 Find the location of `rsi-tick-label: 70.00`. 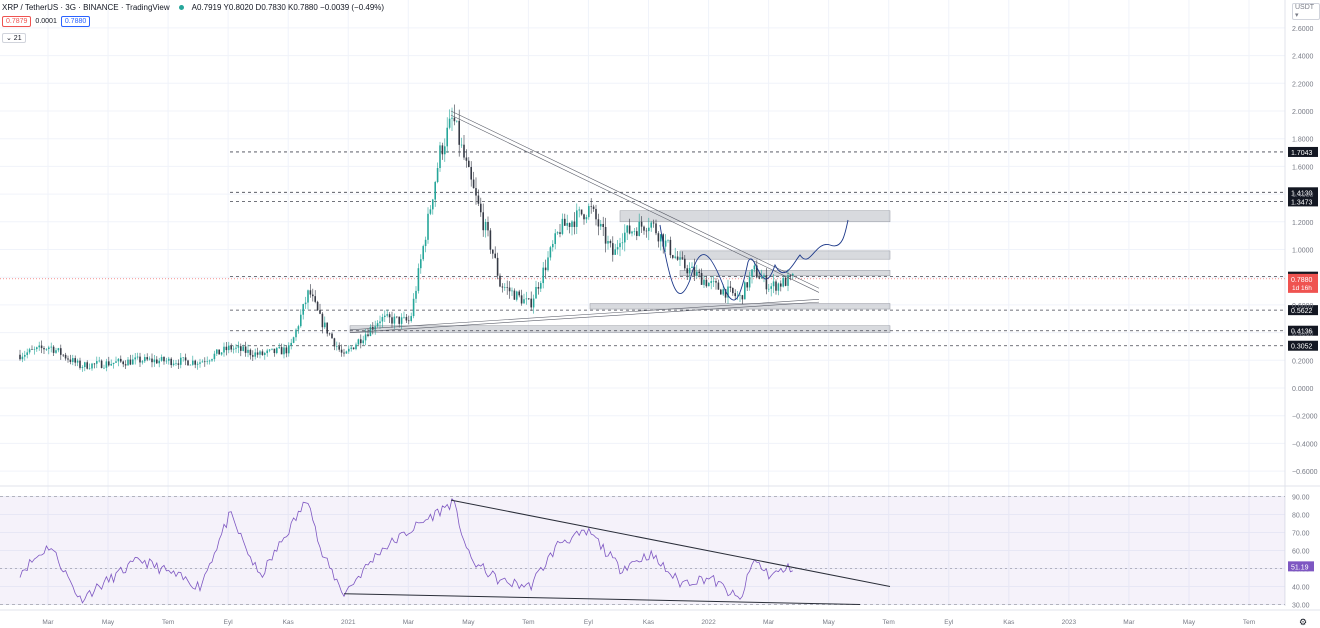

rsi-tick-label: 70.00 is located at coordinates (1301, 534).